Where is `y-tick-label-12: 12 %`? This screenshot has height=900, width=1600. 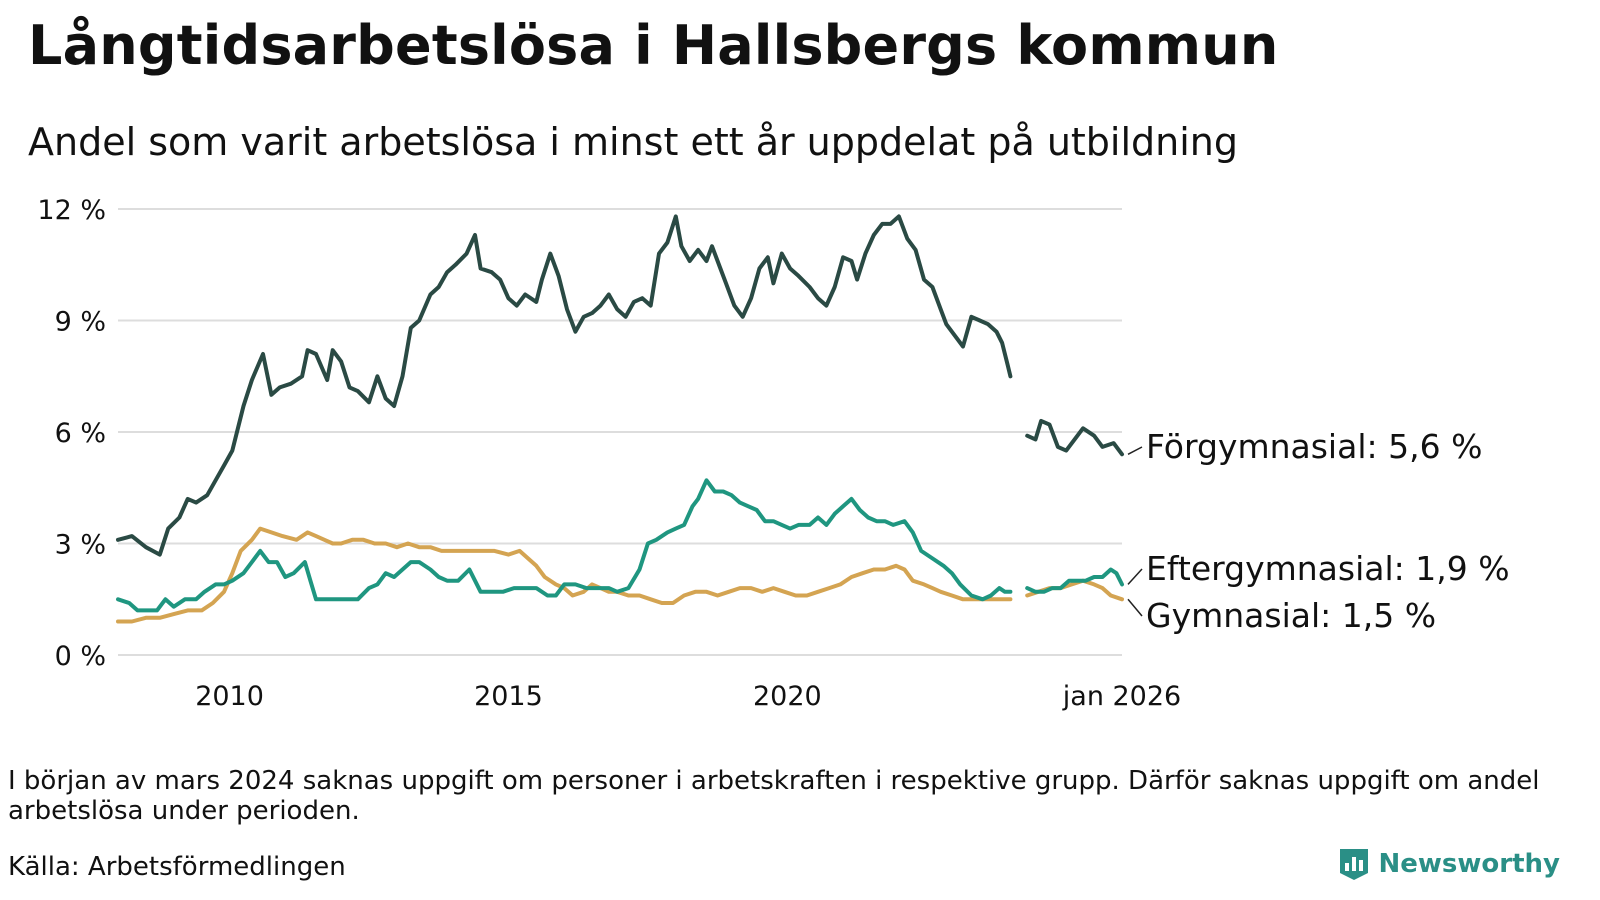
y-tick-label-12: 12 % is located at coordinates (71, 210).